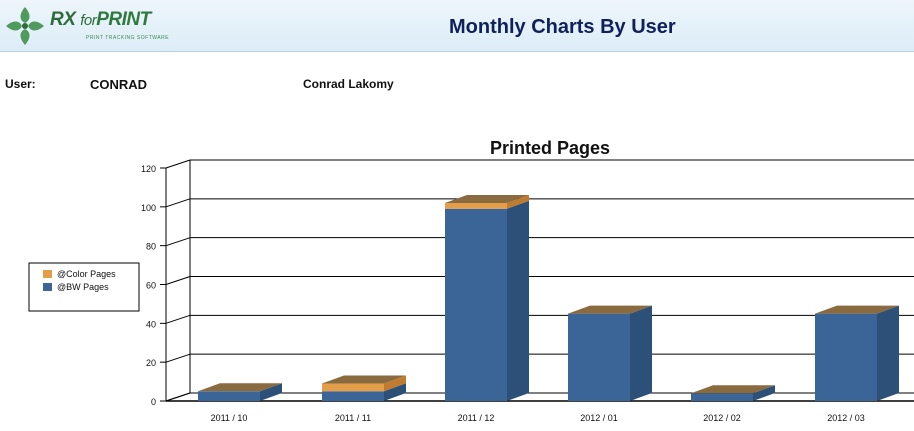 The height and width of the screenshot is (431, 914). Describe the element at coordinates (550, 148) in the screenshot. I see `chart-title: Printed Pages` at that location.